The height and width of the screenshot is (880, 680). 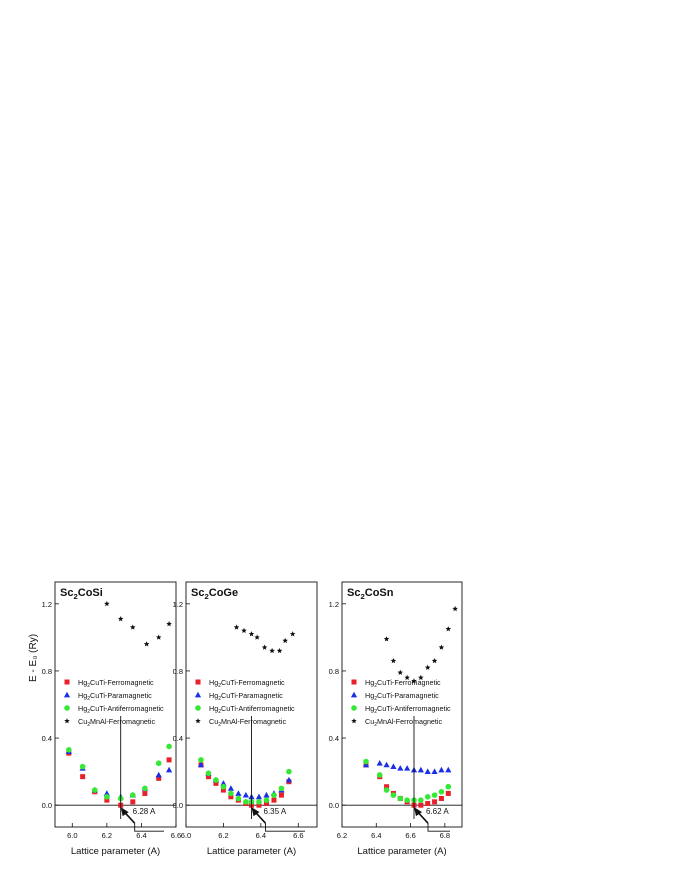 What do you see at coordinates (144, 811) in the screenshot?
I see `annotation-label: 6.28 A` at bounding box center [144, 811].